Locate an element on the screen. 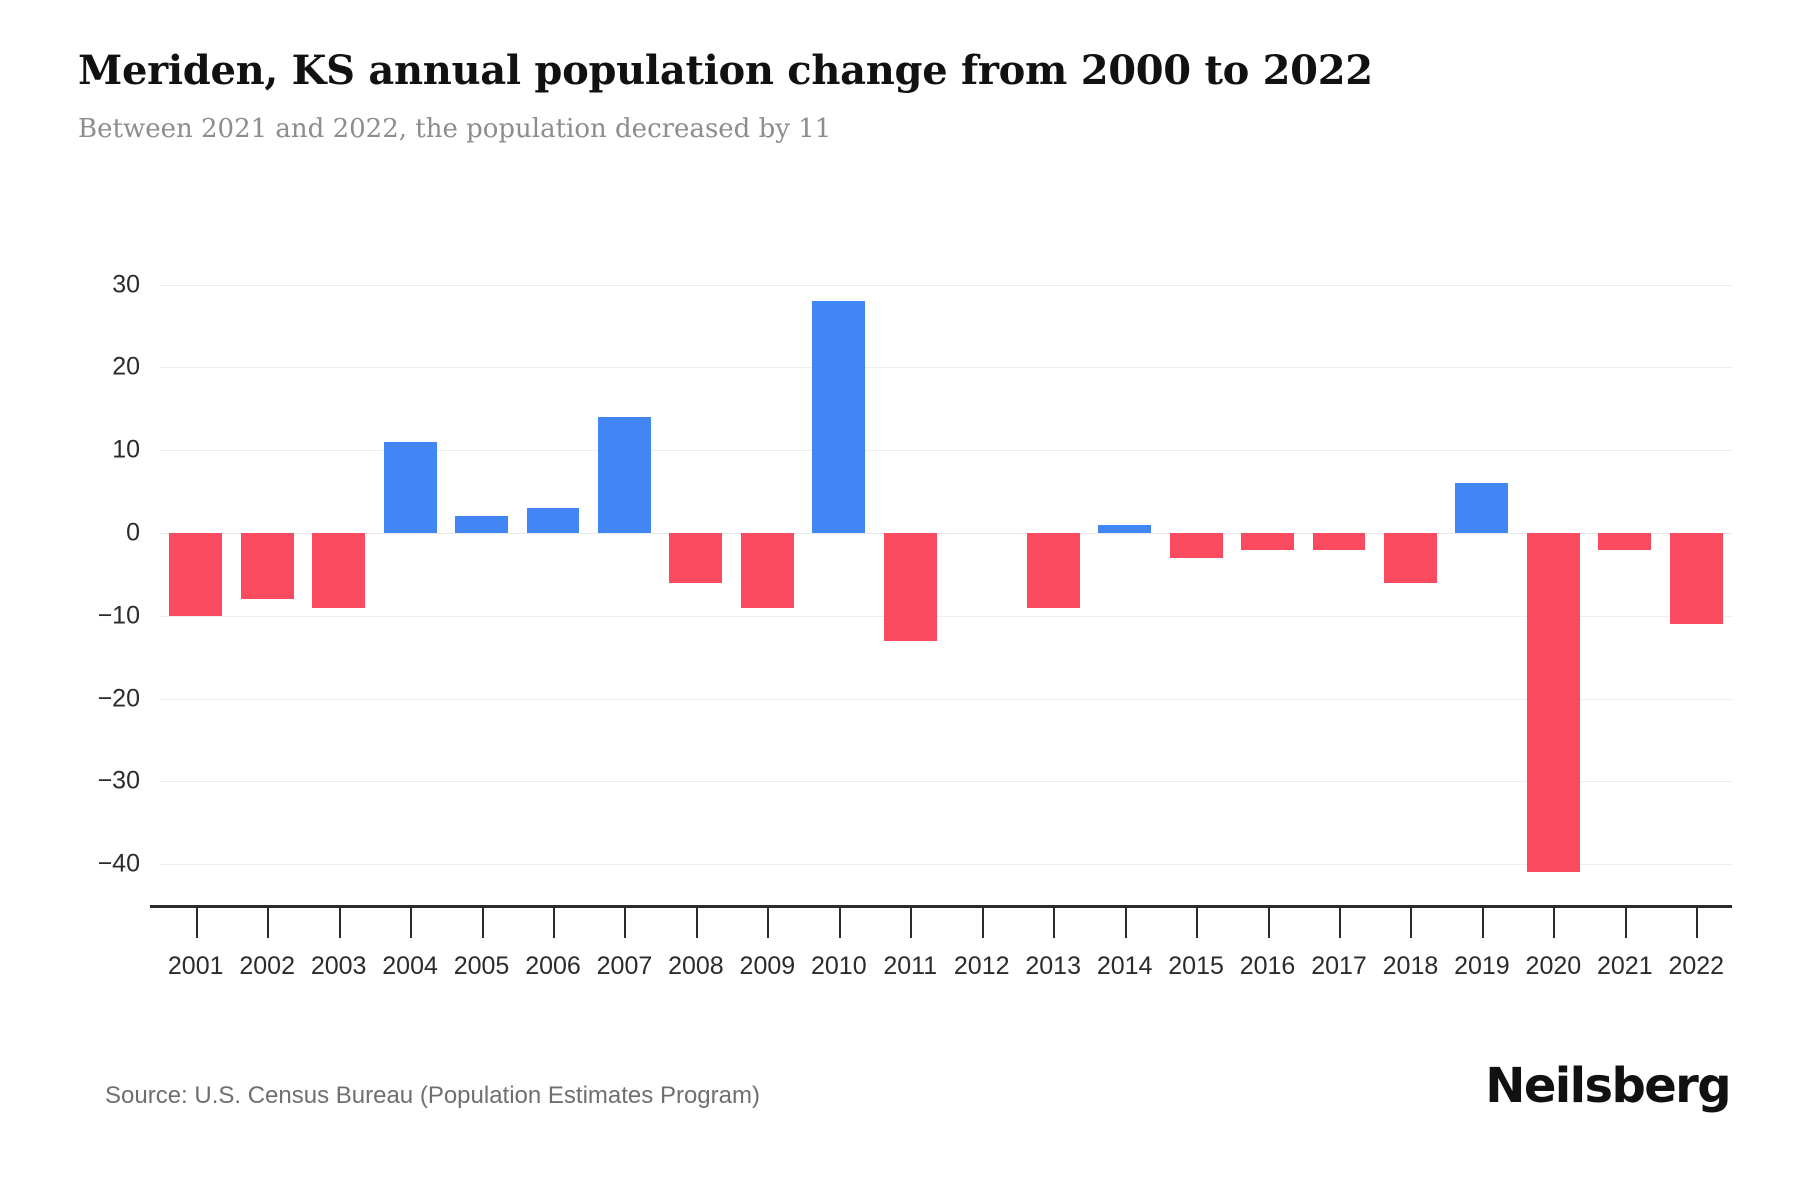  bar-2021 is located at coordinates (1625, 541).